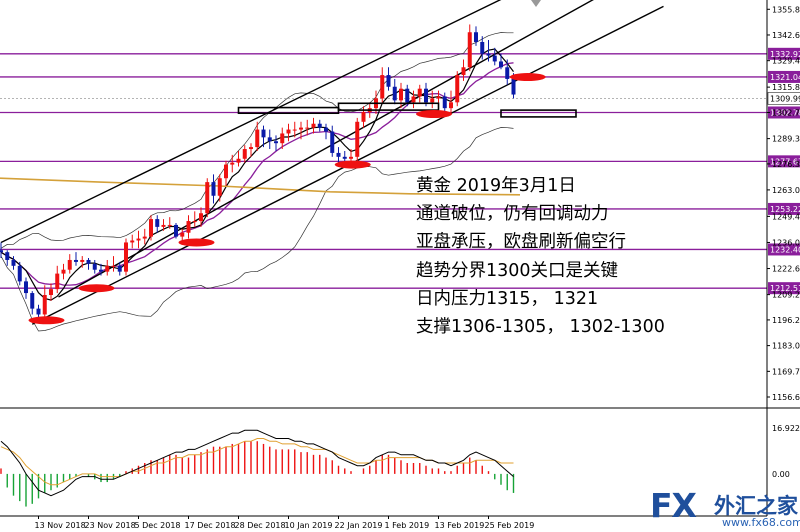  I want to click on logo-name: 外汇之家, so click(756, 506).